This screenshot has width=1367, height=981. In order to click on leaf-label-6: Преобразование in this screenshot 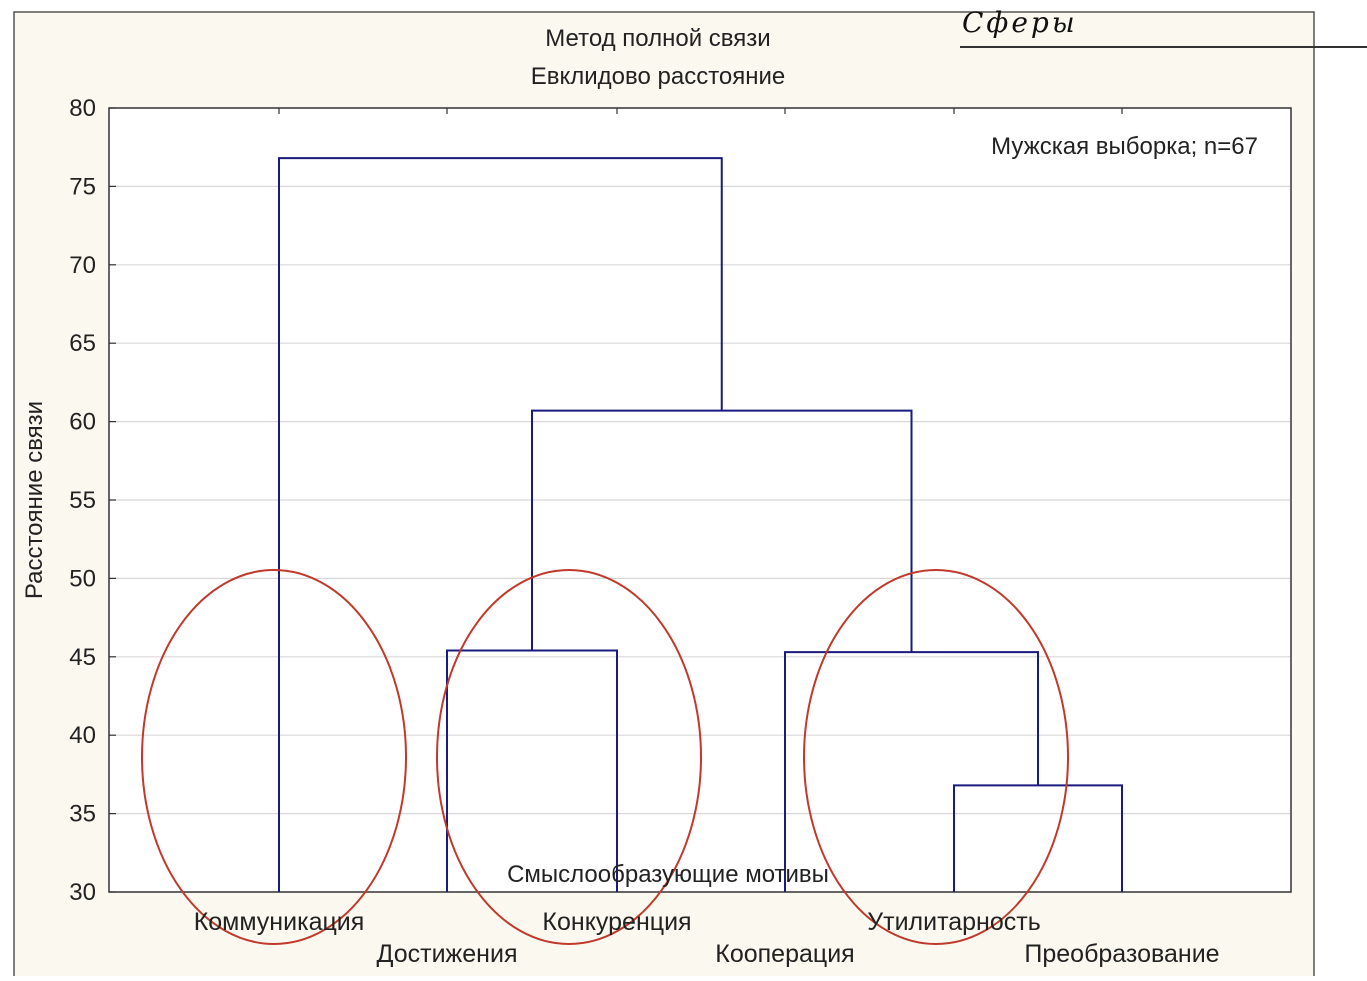, I will do `click(1121, 954)`.